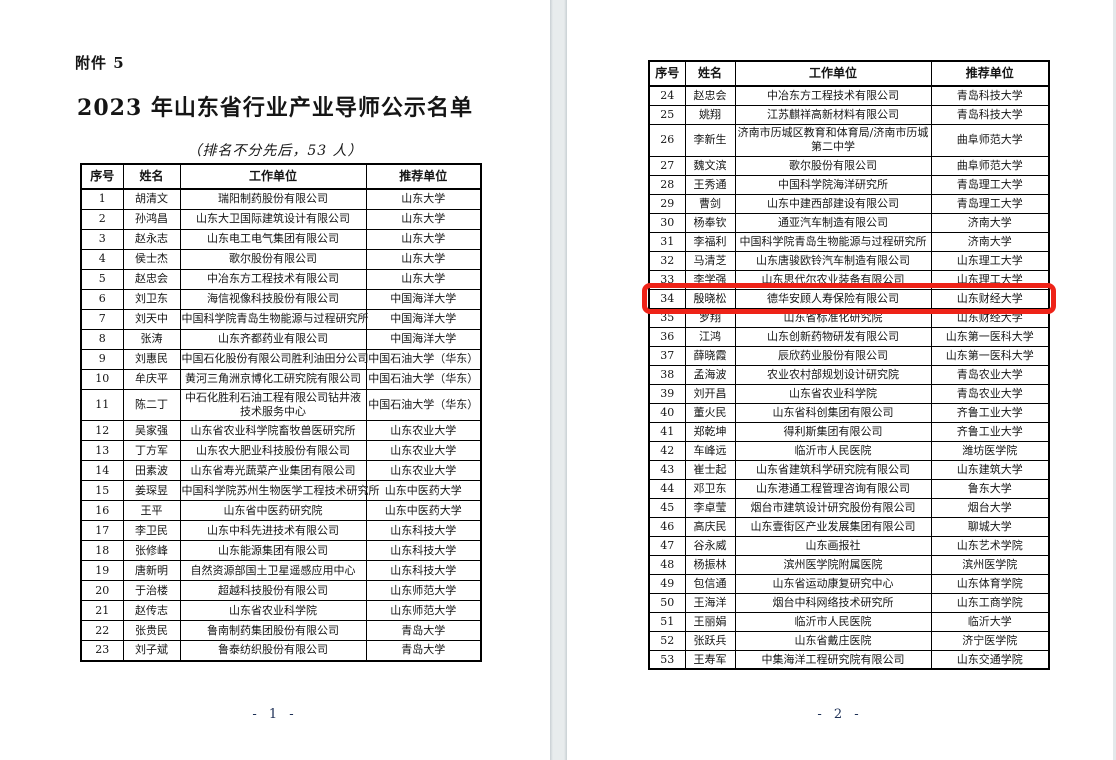 This screenshot has width=1116, height=760. What do you see at coordinates (990, 260) in the screenshot?
I see `table-cell: 山东理工大学` at bounding box center [990, 260].